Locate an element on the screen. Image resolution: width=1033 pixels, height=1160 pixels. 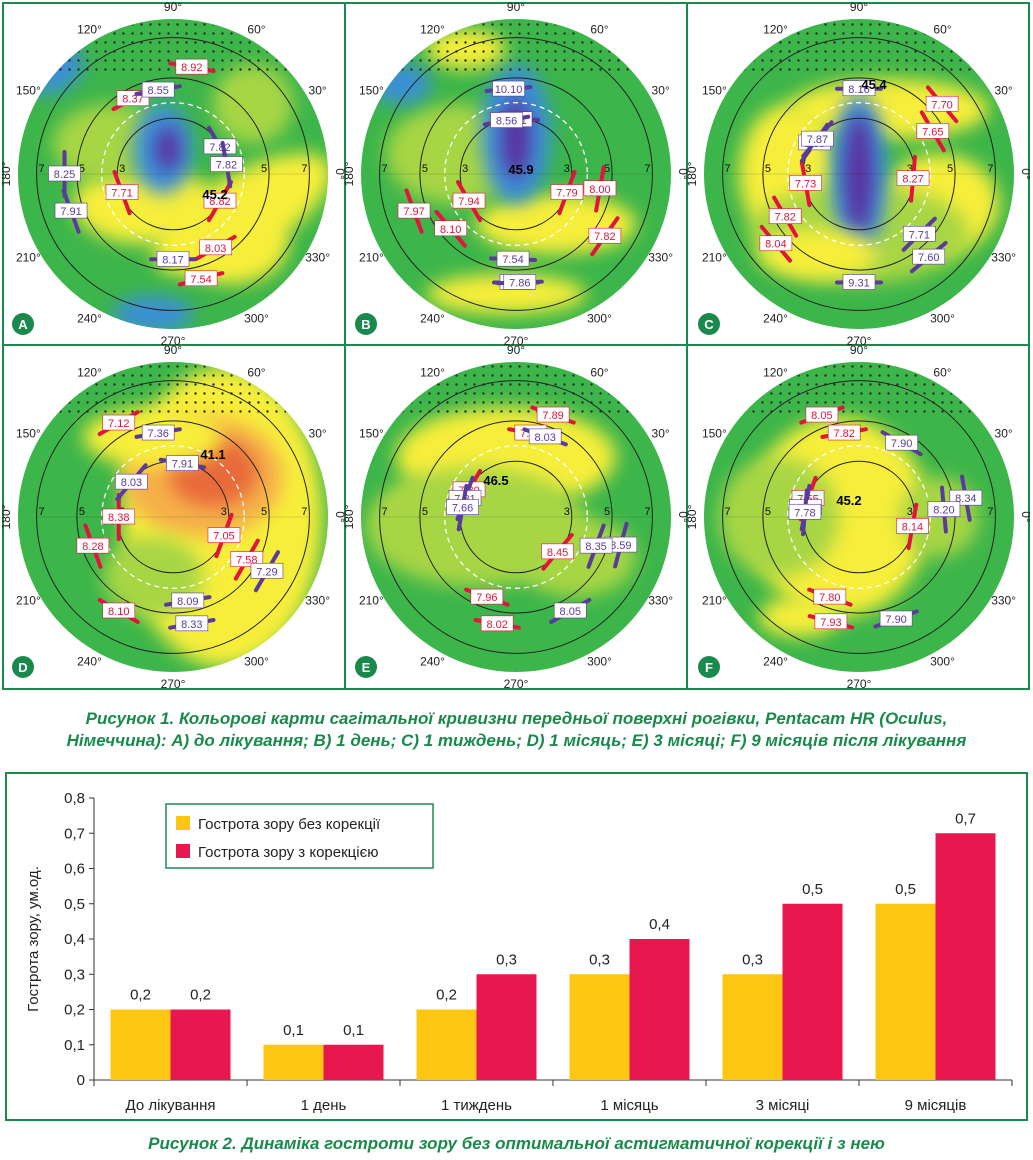
panel-letter: C is located at coordinates (709, 324).